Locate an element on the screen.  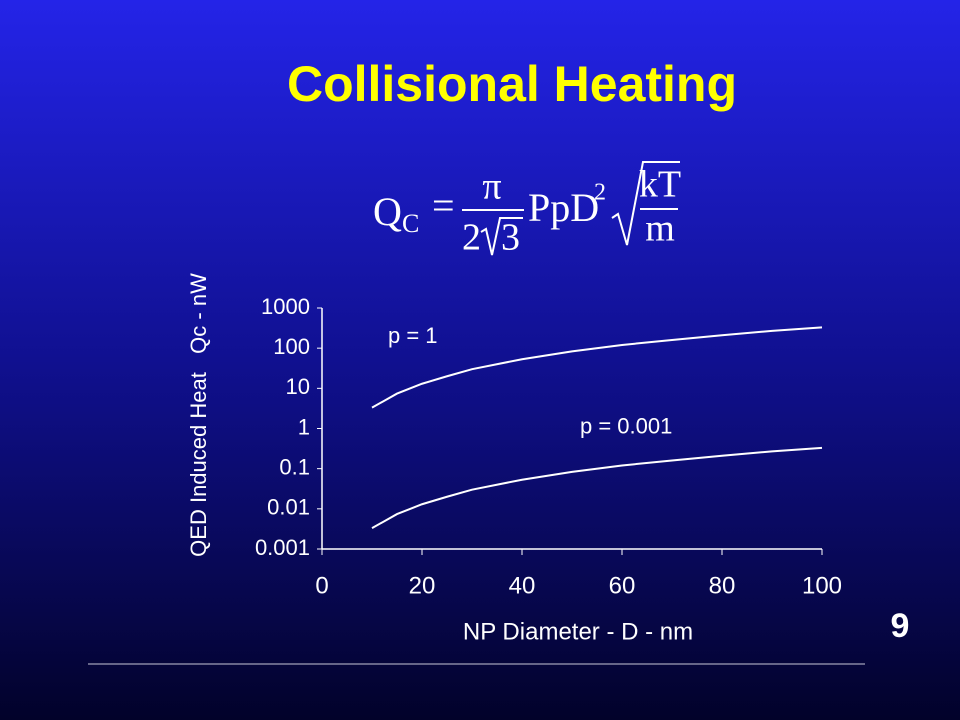
x-tick-label: 60 is located at coordinates (622, 585).